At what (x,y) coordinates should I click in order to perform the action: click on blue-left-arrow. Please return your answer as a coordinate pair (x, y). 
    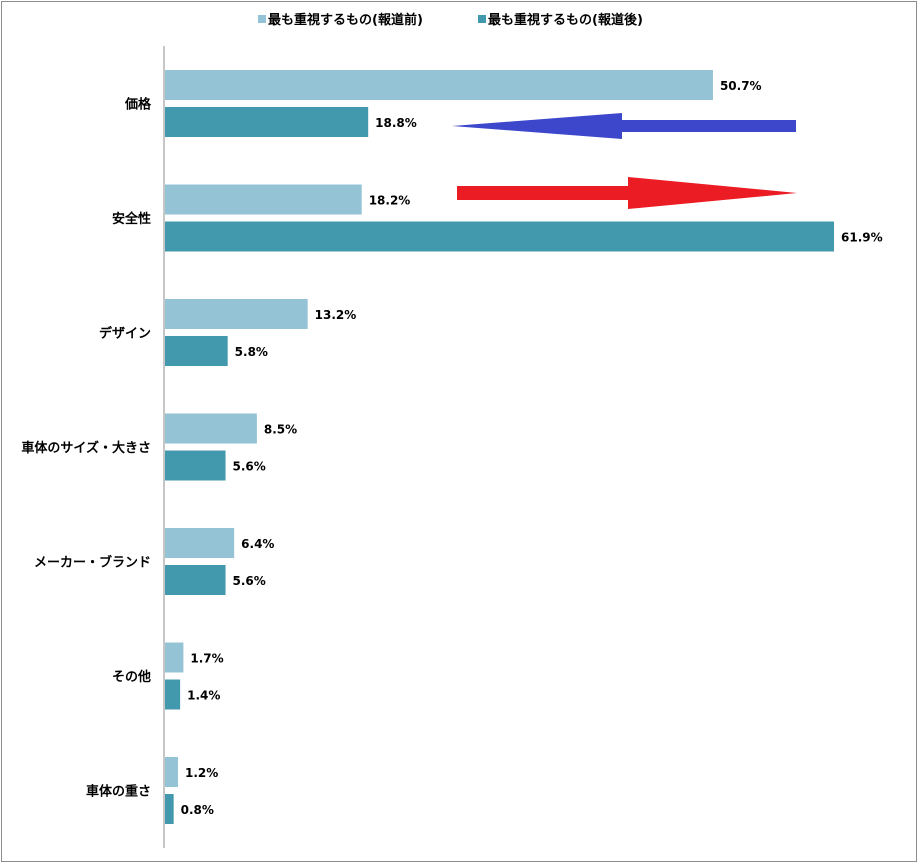
    Looking at the image, I should click on (624, 126).